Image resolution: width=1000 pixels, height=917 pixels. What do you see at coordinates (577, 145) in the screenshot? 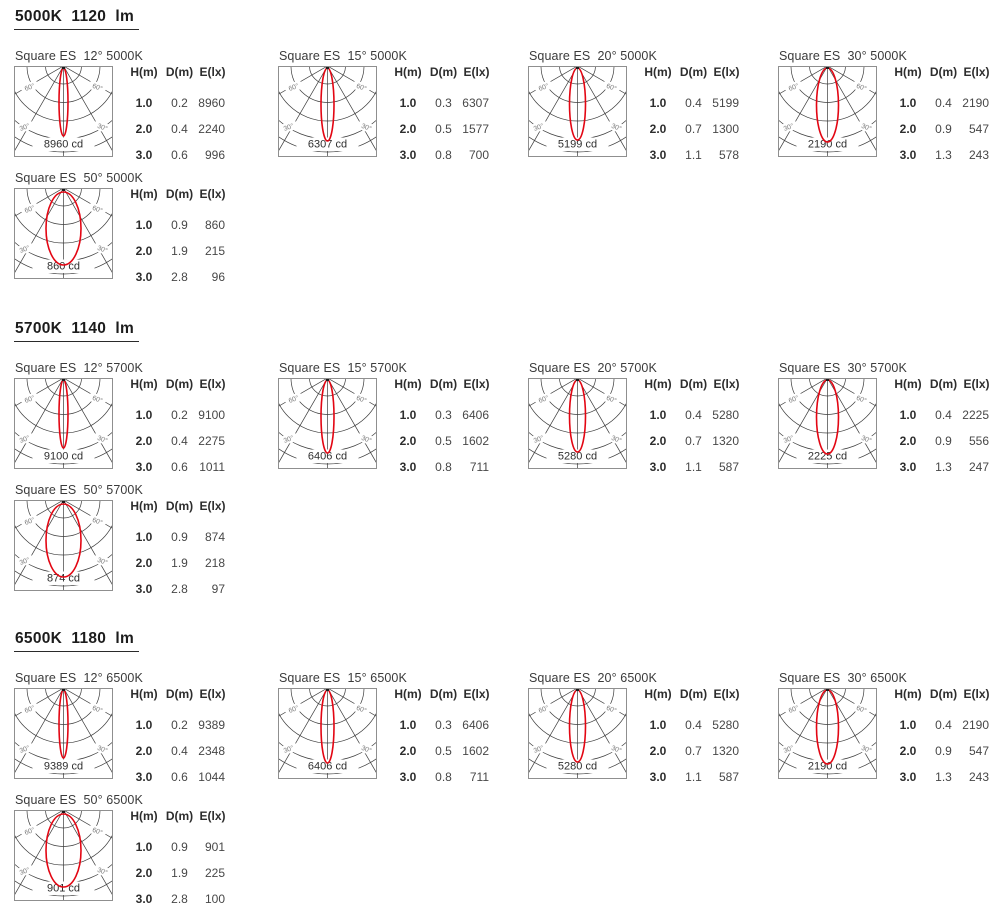
I see `svg-text: 5199 cd` at bounding box center [577, 145].